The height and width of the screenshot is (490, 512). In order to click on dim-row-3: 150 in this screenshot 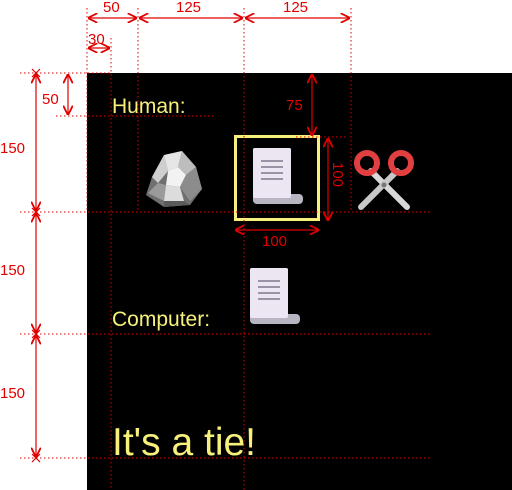, I will do `click(12, 393)`.